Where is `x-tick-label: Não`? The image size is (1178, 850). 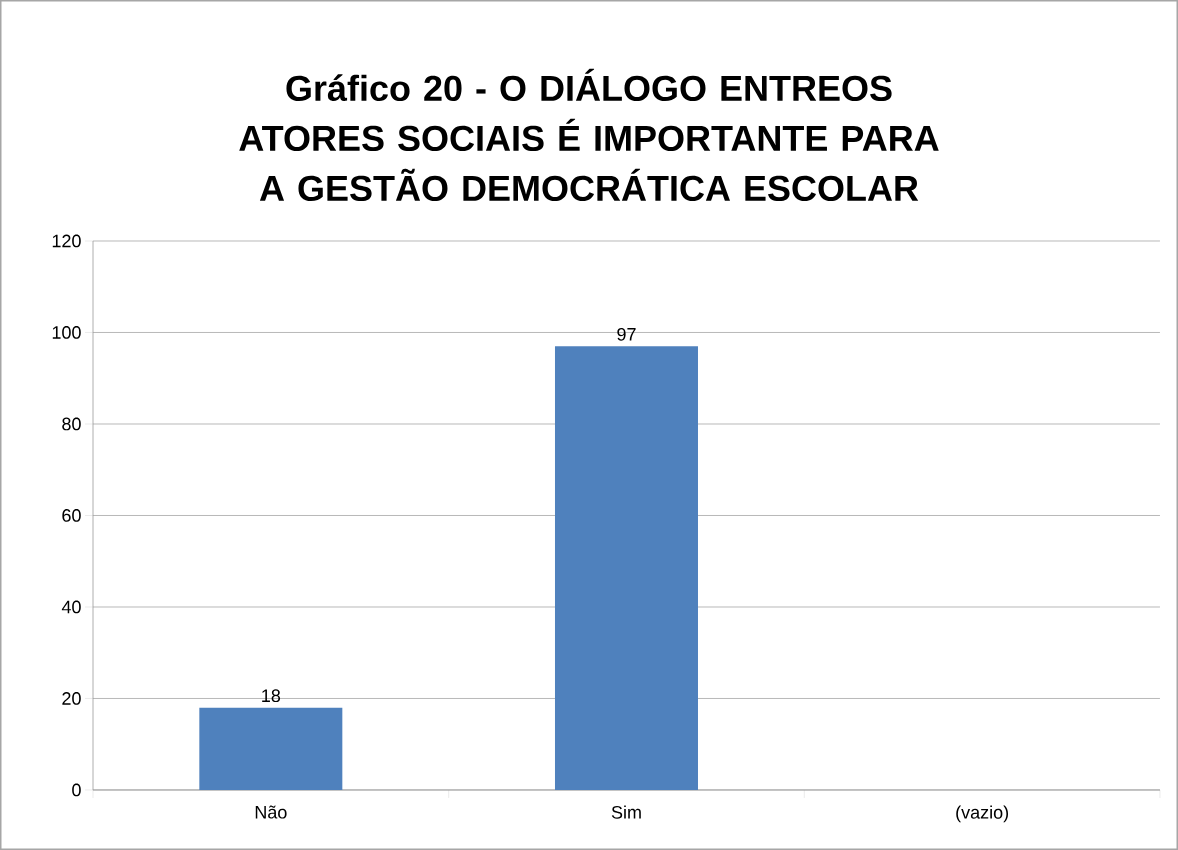
x-tick-label: Não is located at coordinates (271, 812).